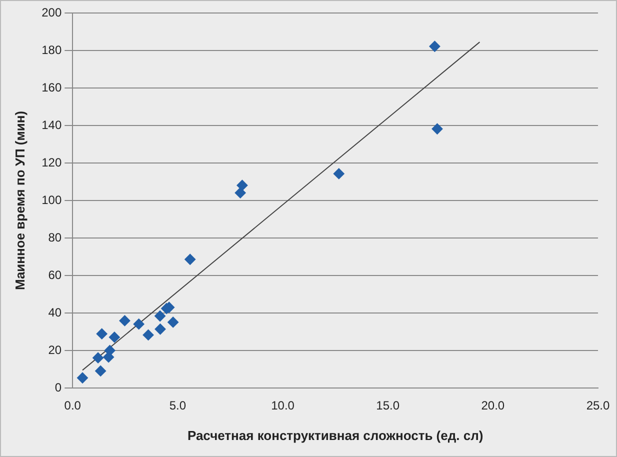 The image size is (617, 457). I want to click on y-tick-label: 20, so click(55, 349).